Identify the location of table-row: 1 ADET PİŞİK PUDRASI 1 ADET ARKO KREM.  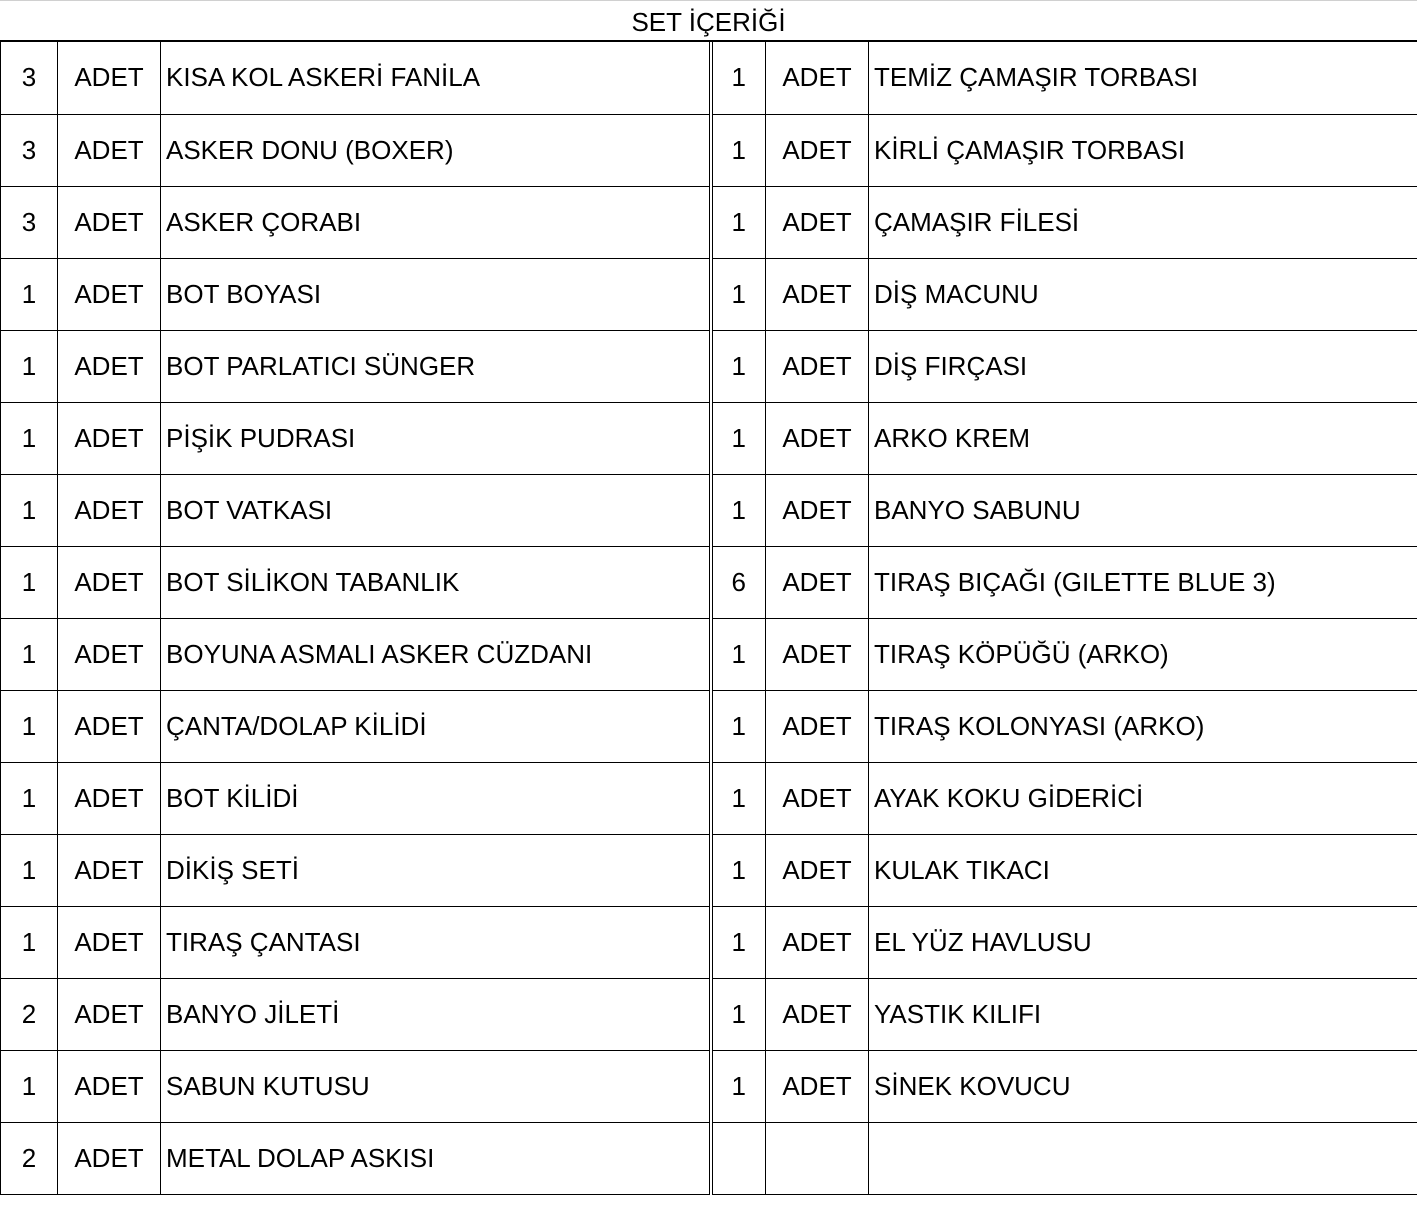
(708, 438).